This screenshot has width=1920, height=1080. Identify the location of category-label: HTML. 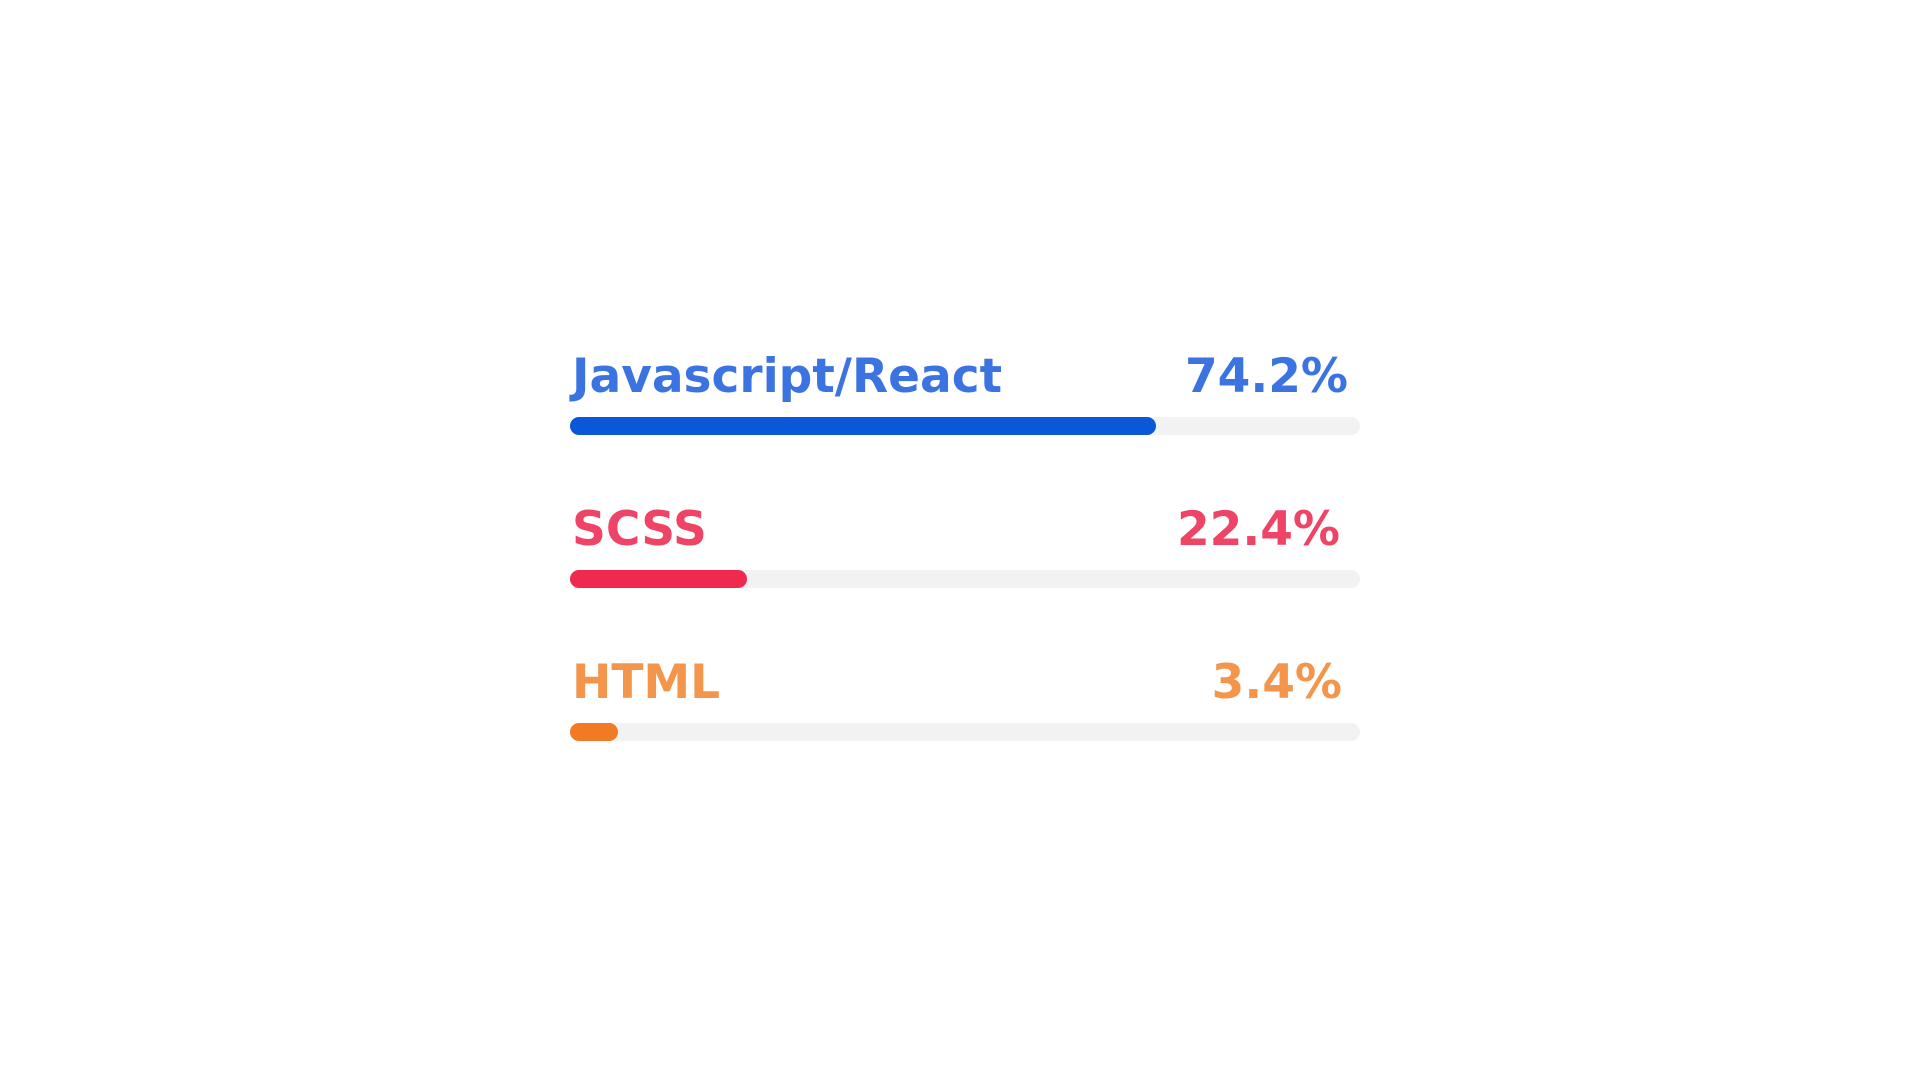
(646, 682).